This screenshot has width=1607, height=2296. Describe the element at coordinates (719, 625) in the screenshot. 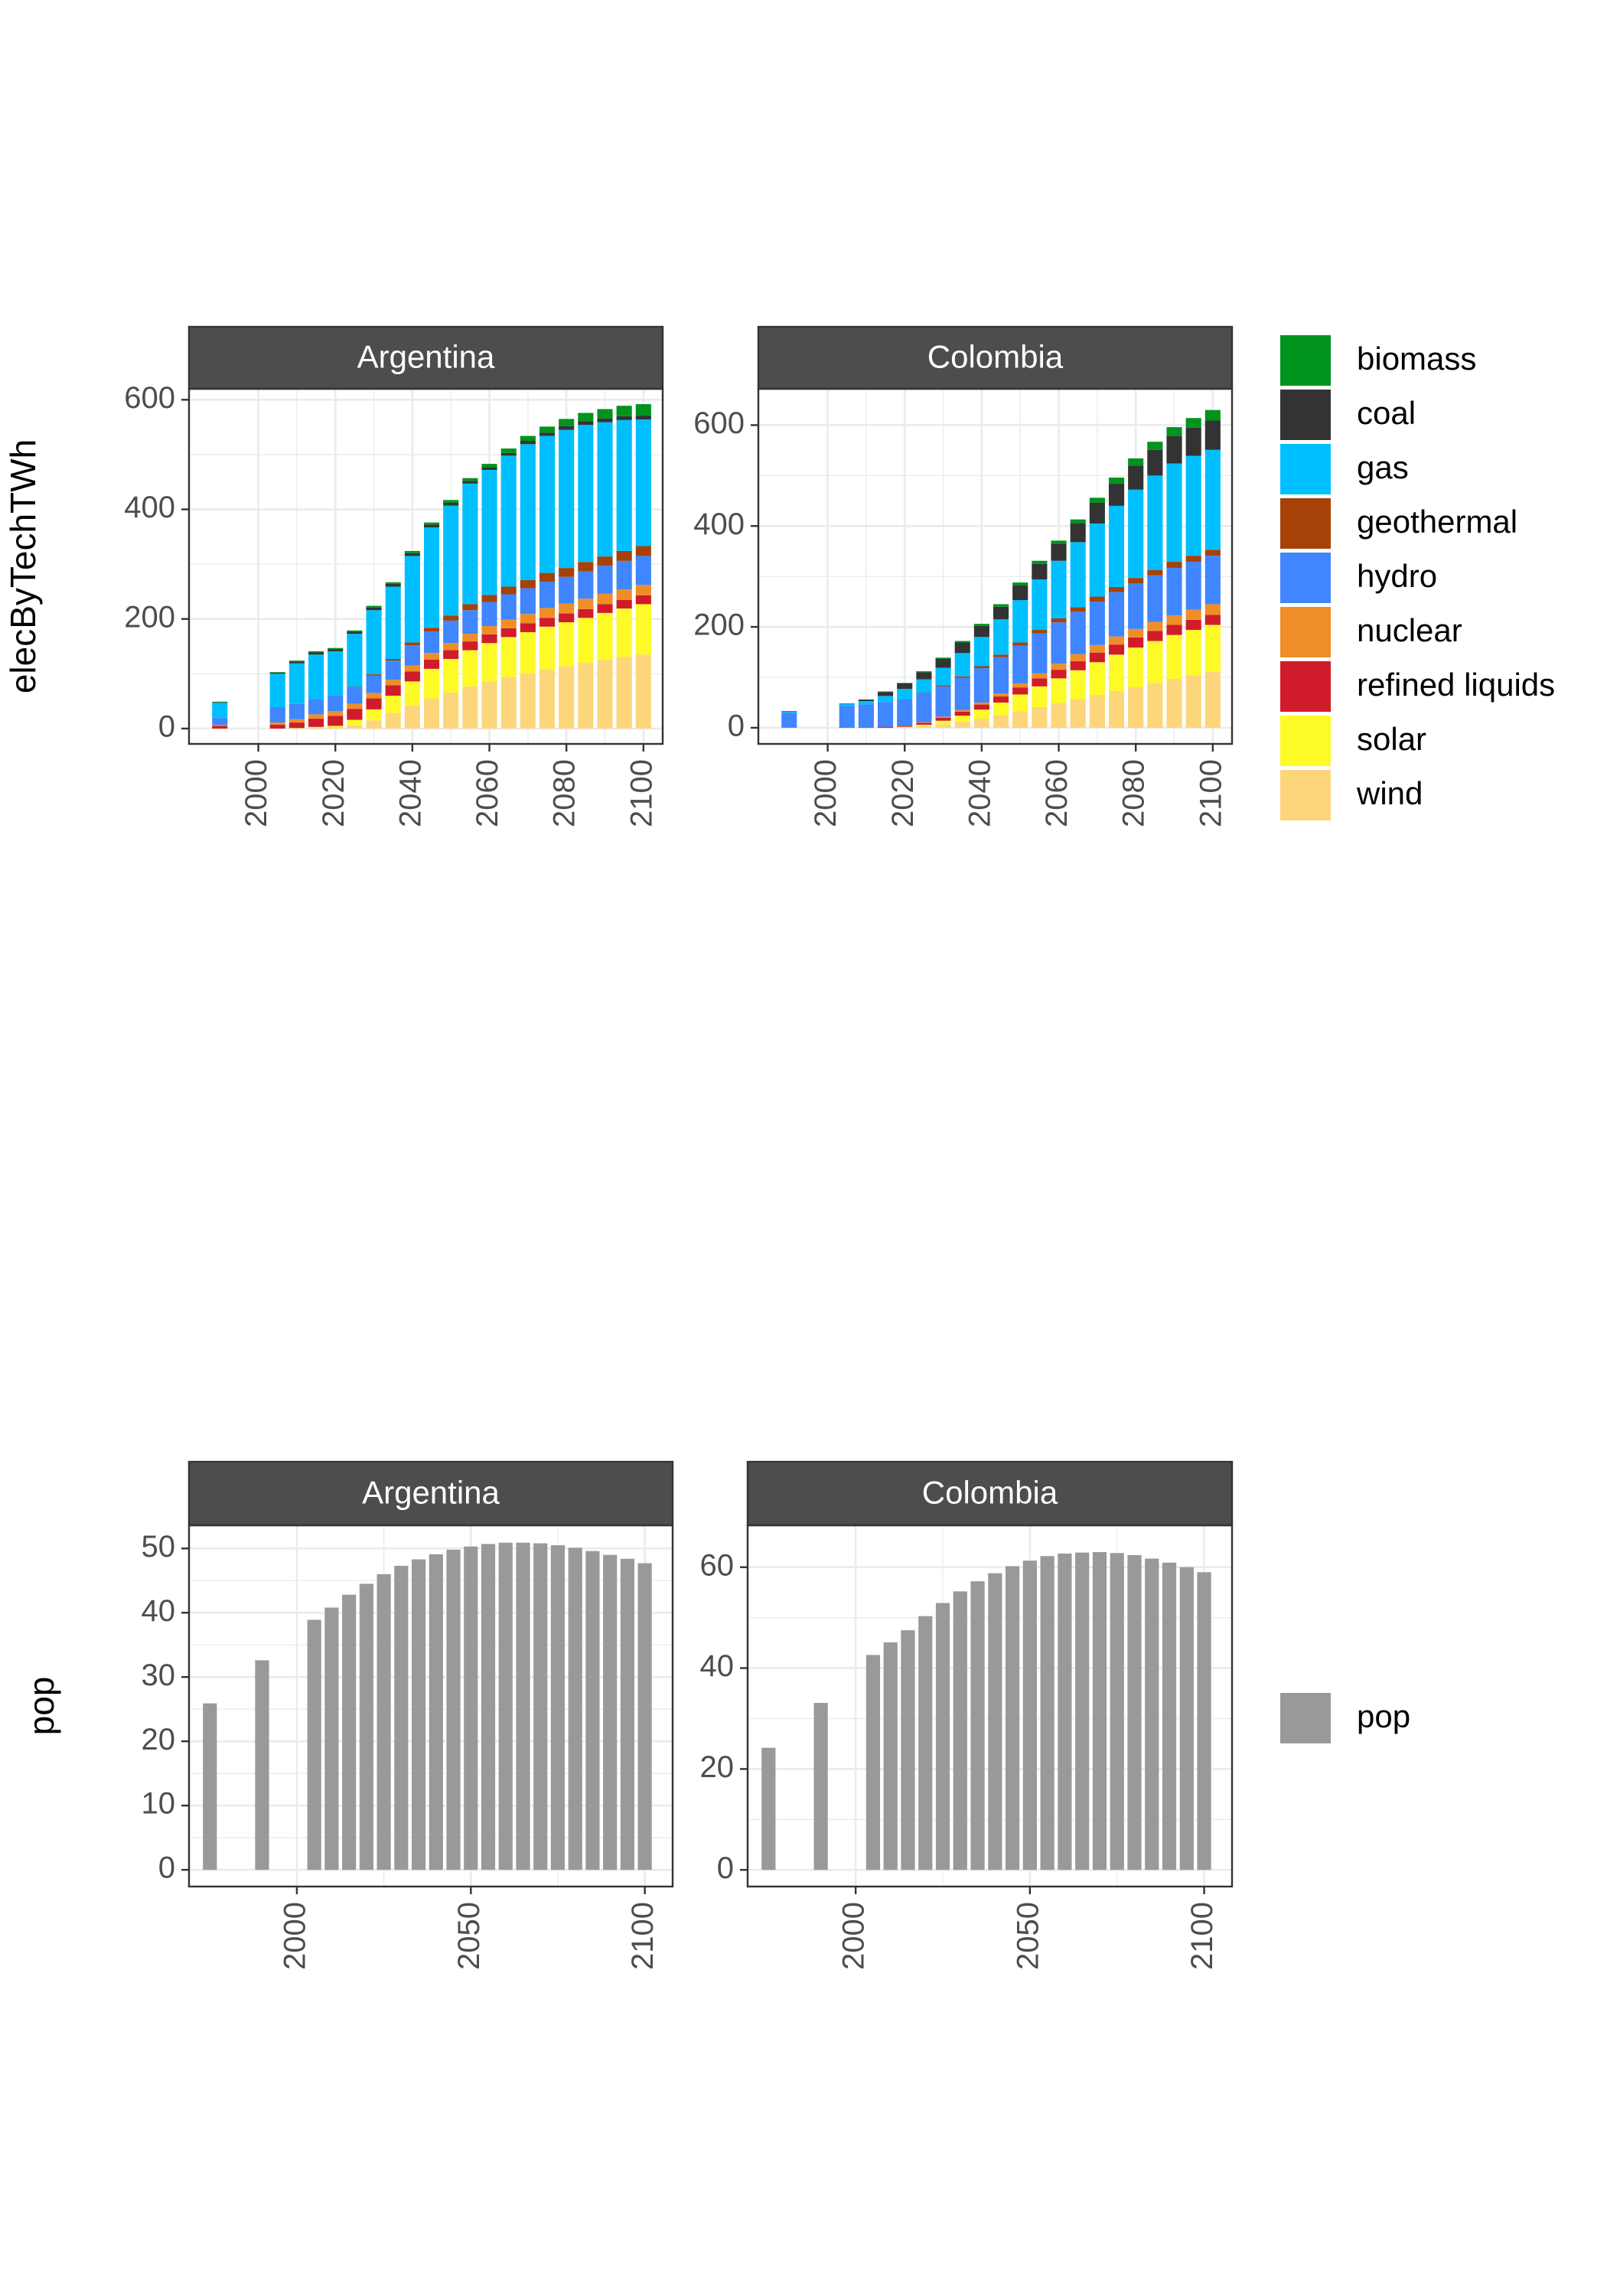

I see `y-tick-label: 200` at that location.